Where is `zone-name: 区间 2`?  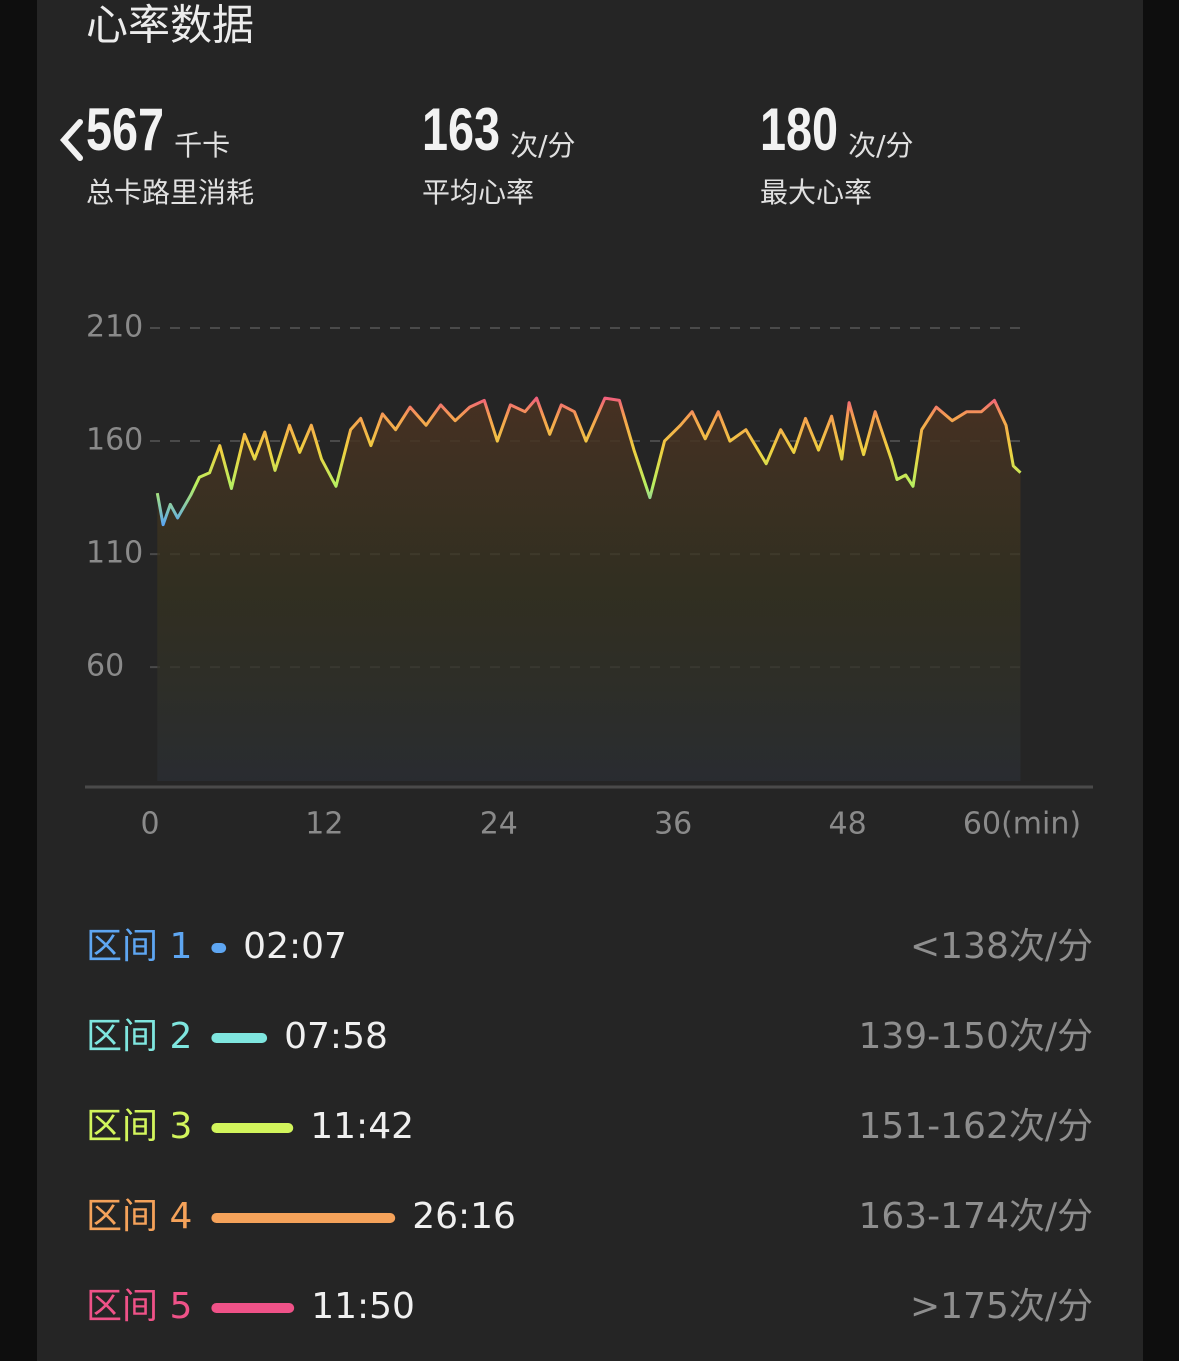
zone-name: 区间 2 is located at coordinates (139, 1036).